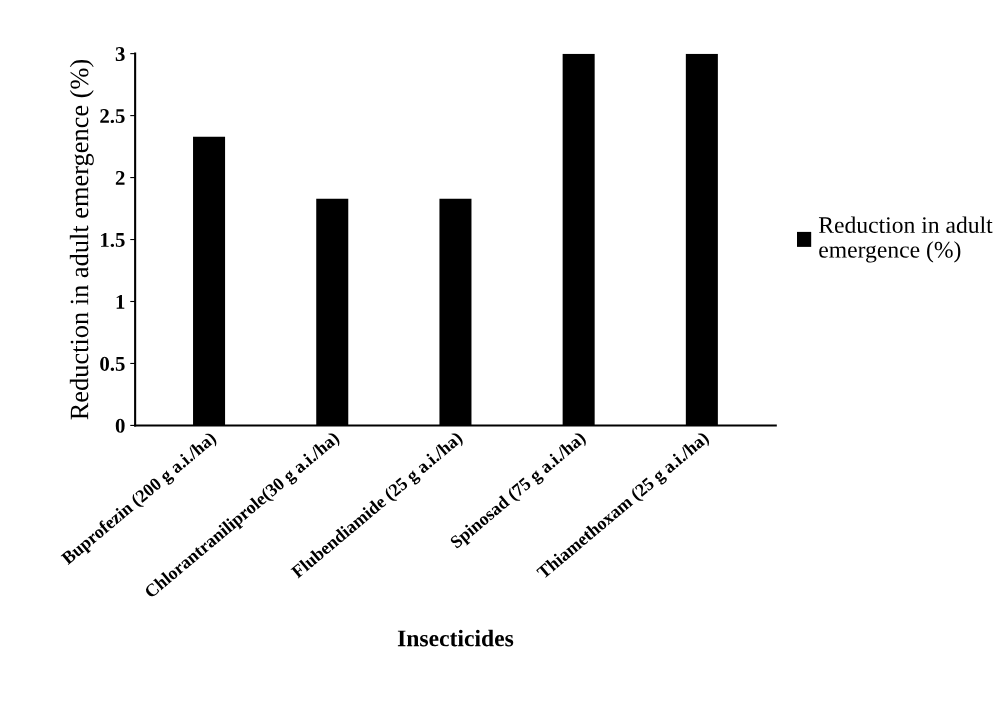 The width and height of the screenshot is (1001, 715). What do you see at coordinates (120, 425) in the screenshot?
I see `y-tick-label: 0` at bounding box center [120, 425].